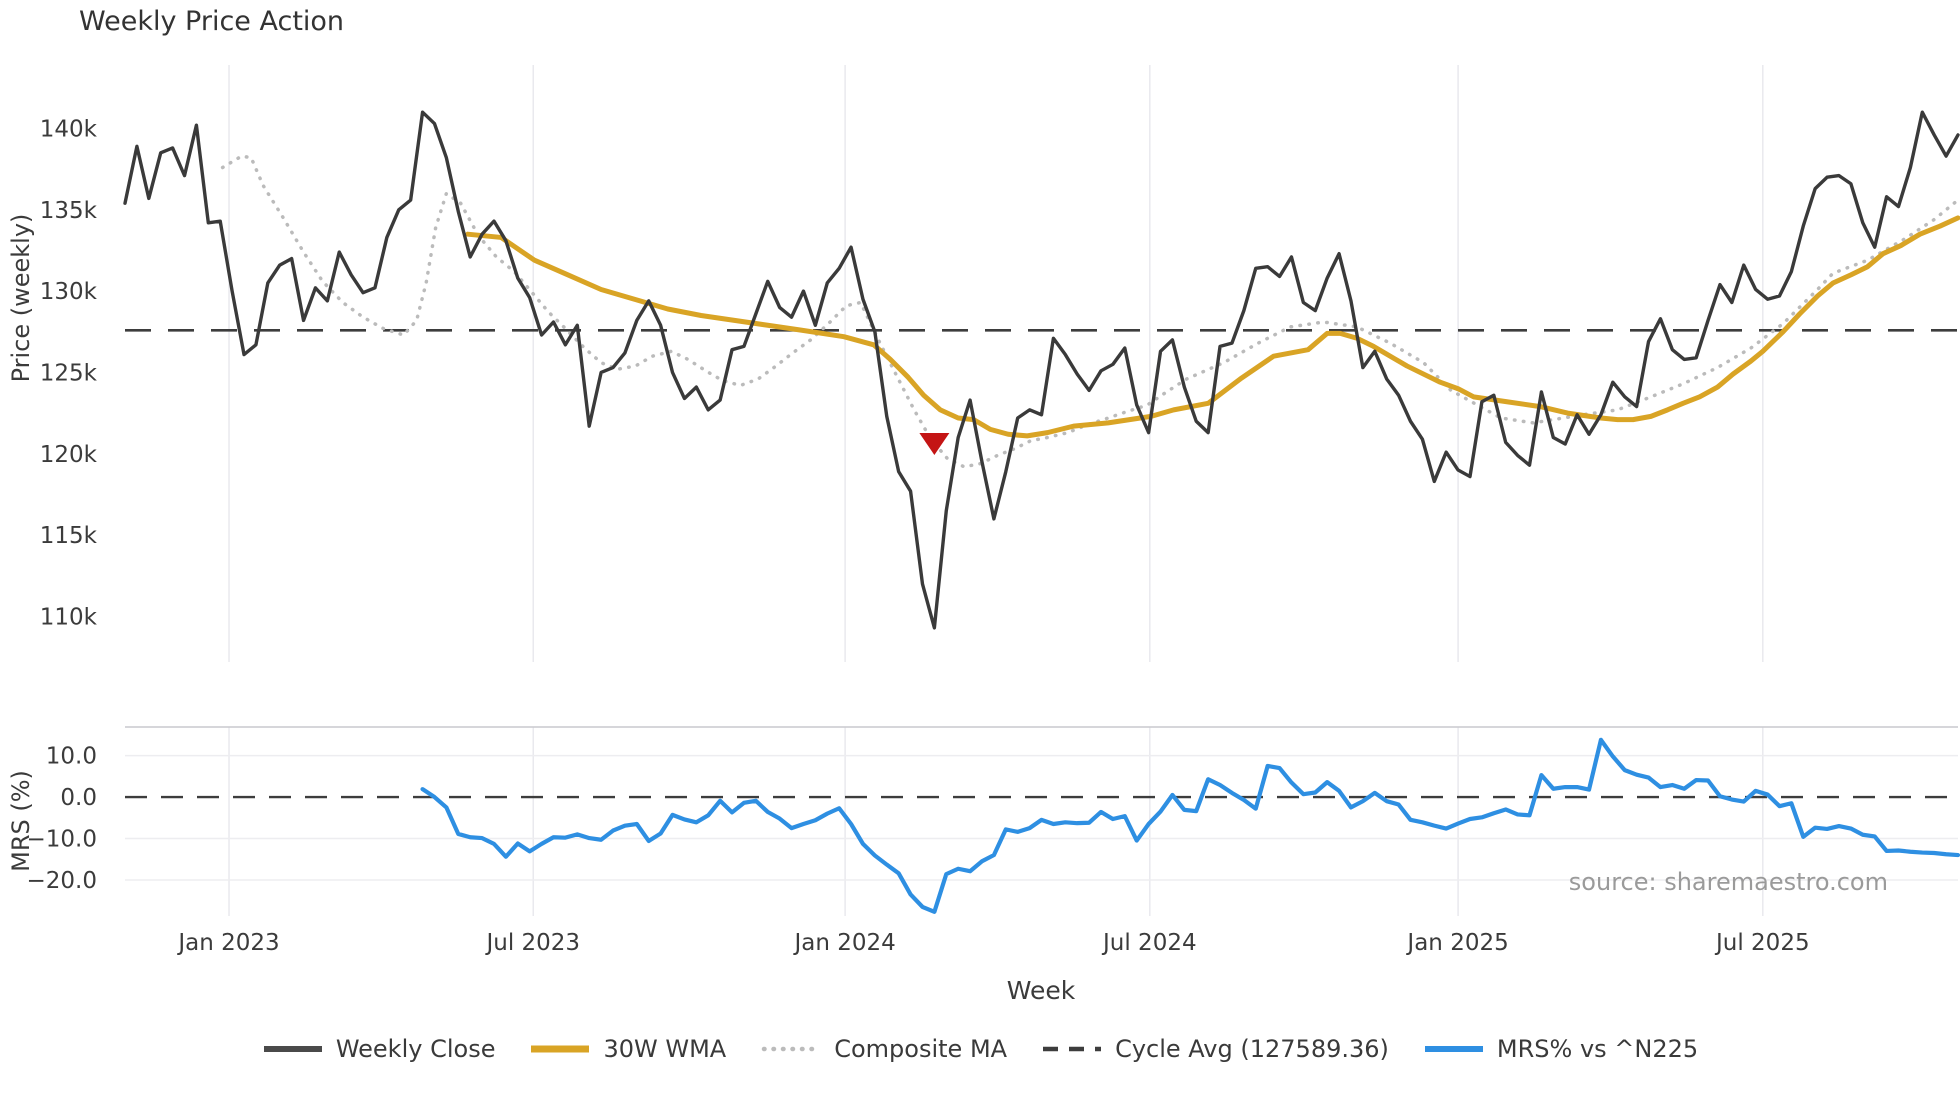  Describe the element at coordinates (1072, 1049) in the screenshot. I see `cycle-avg-dashed-swatch-icon` at that location.